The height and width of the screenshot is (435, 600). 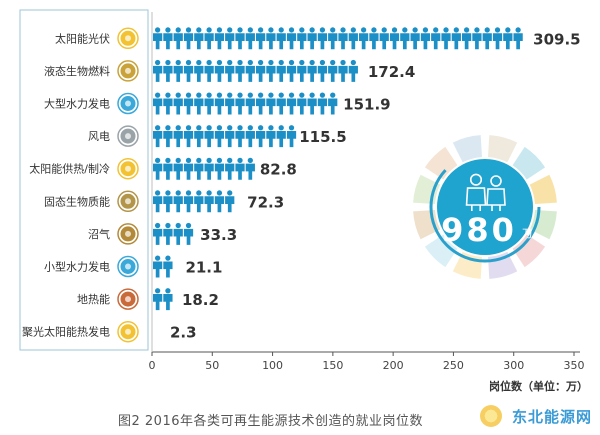 I want to click on category-label: 太阳能供热/制冷, so click(x=69, y=169).